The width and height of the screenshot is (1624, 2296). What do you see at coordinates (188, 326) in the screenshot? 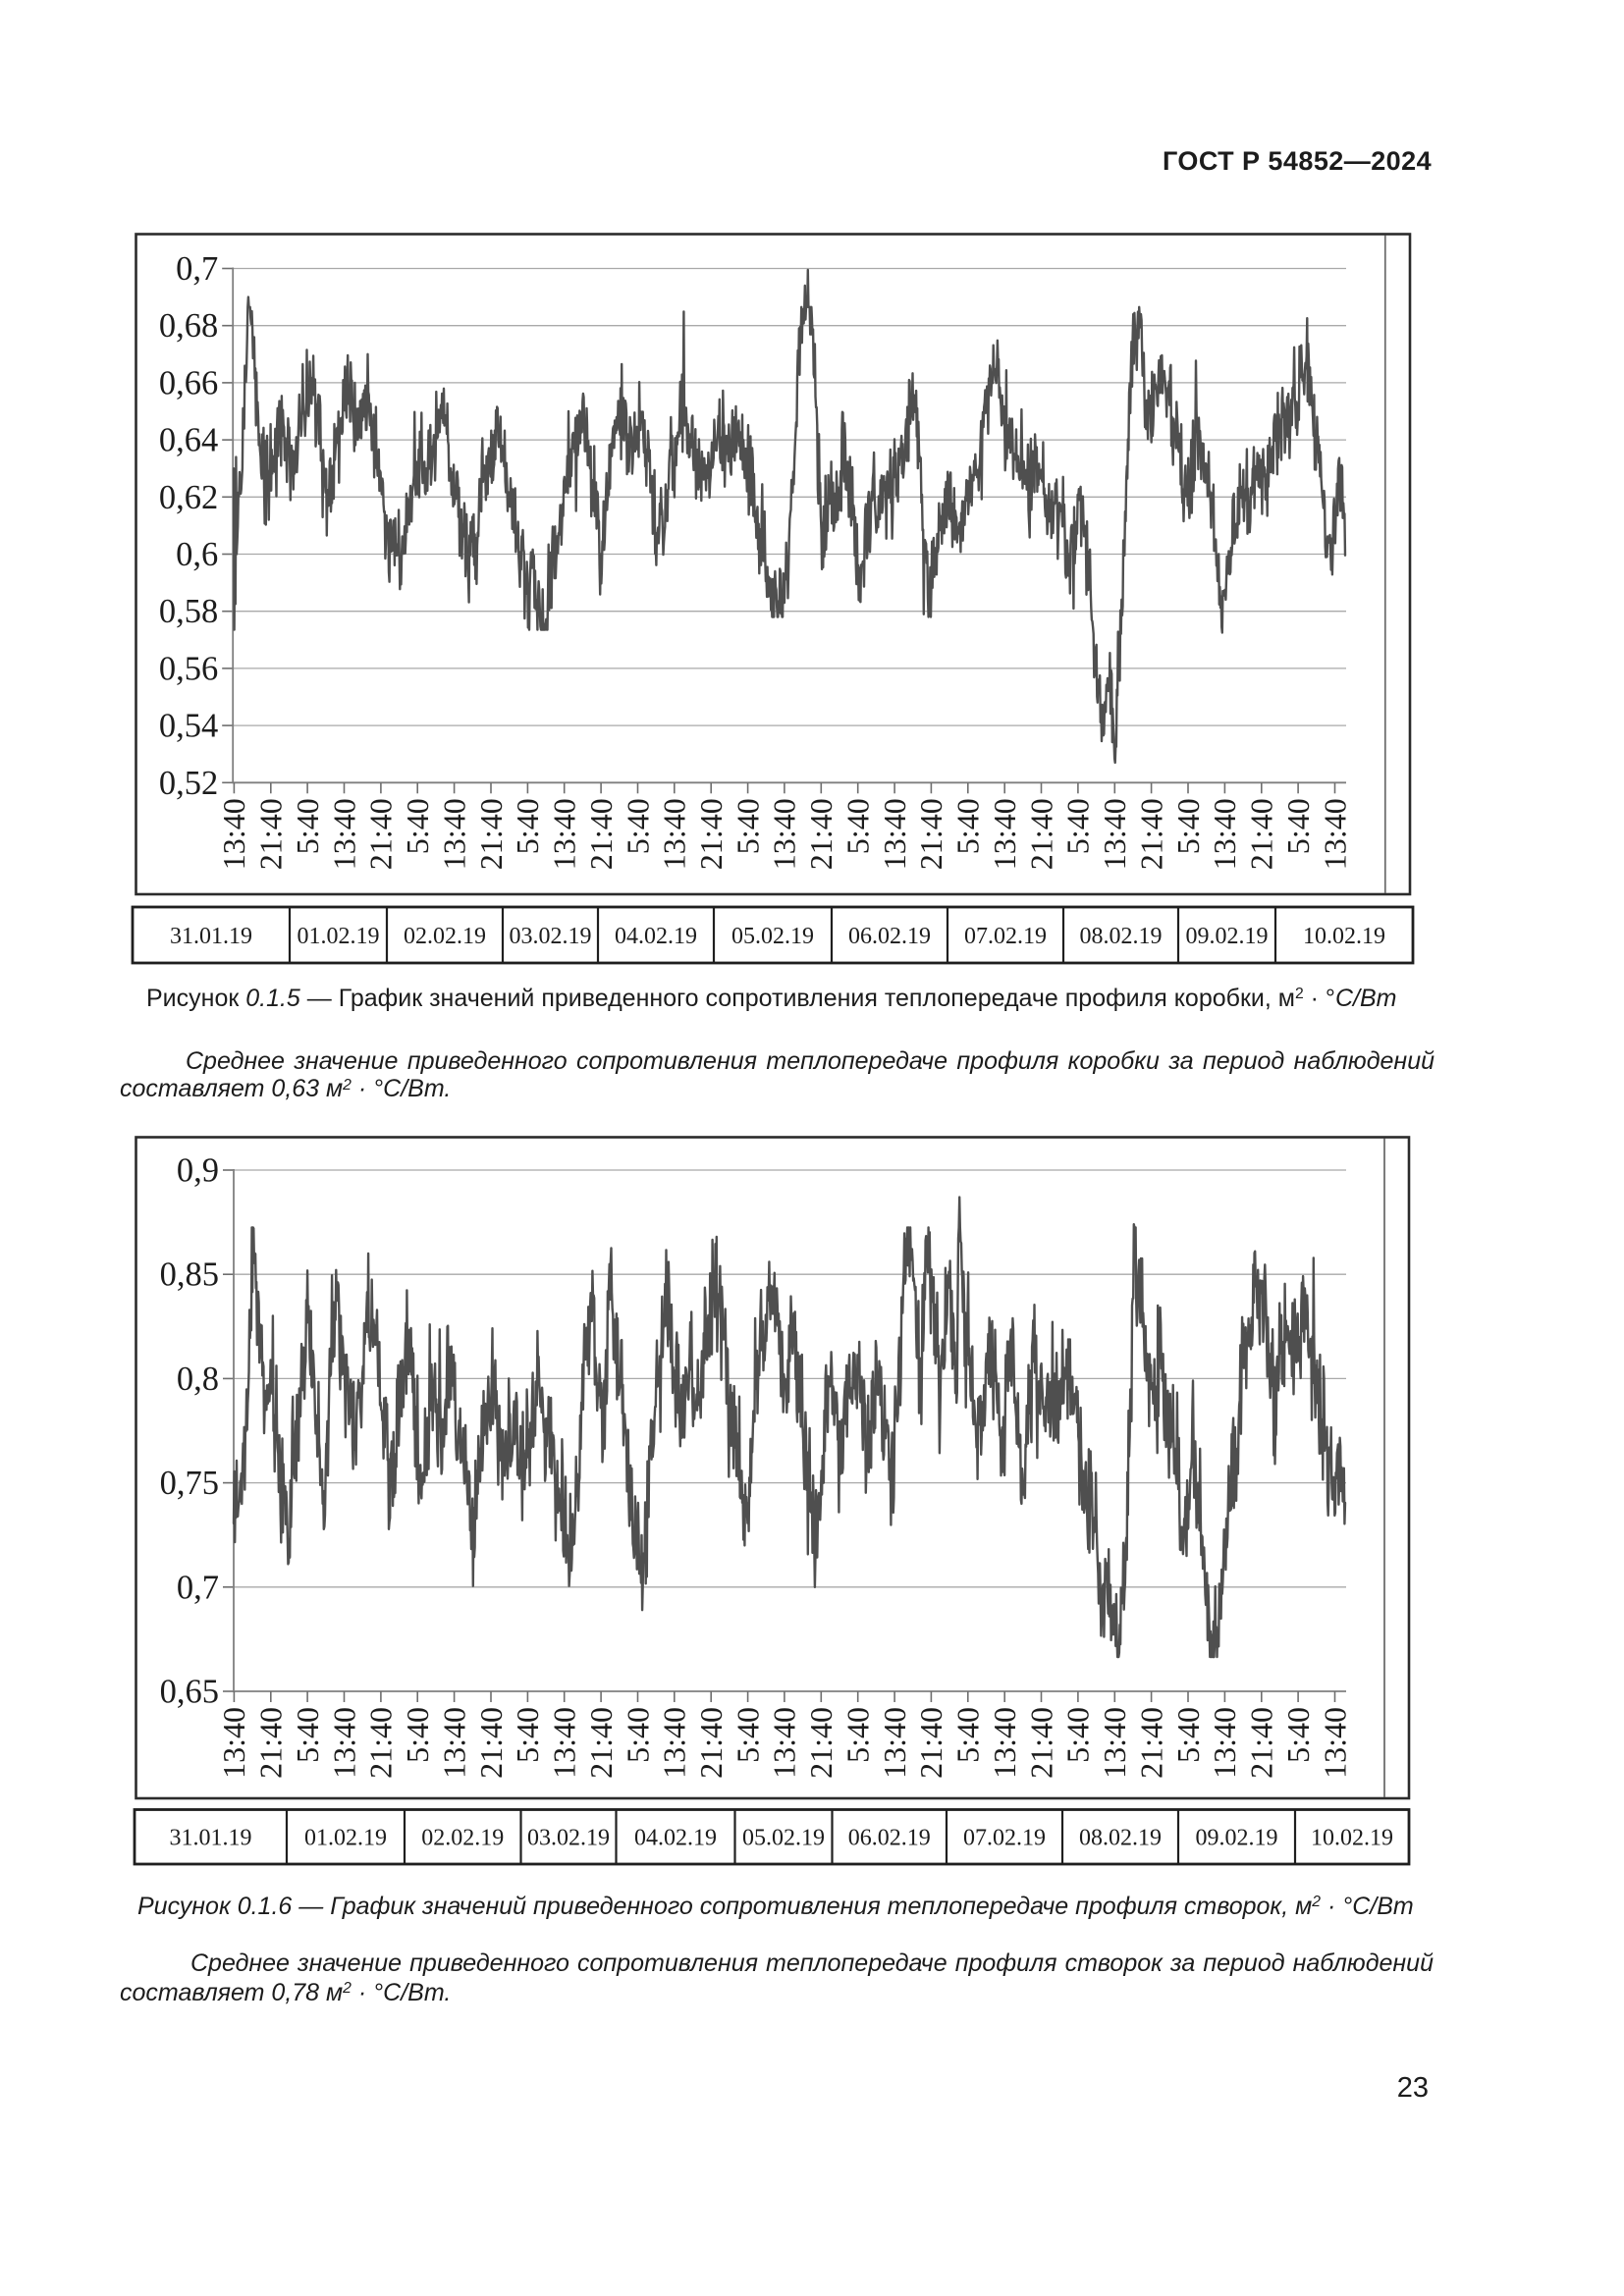
I see `svg-text: 0,68` at bounding box center [188, 326].